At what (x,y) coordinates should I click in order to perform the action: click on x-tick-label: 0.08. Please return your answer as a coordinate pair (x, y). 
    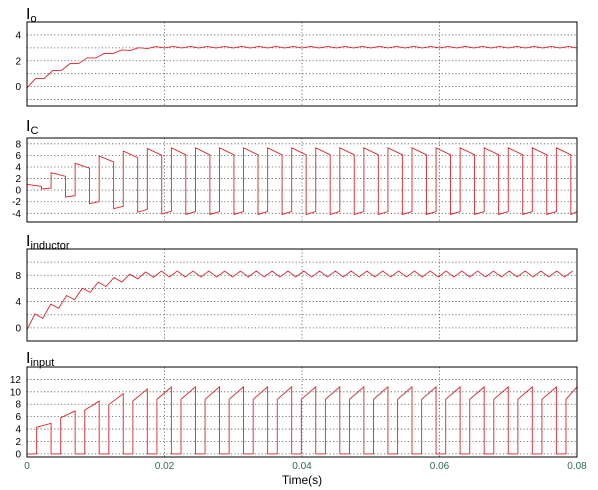
    Looking at the image, I should click on (577, 466).